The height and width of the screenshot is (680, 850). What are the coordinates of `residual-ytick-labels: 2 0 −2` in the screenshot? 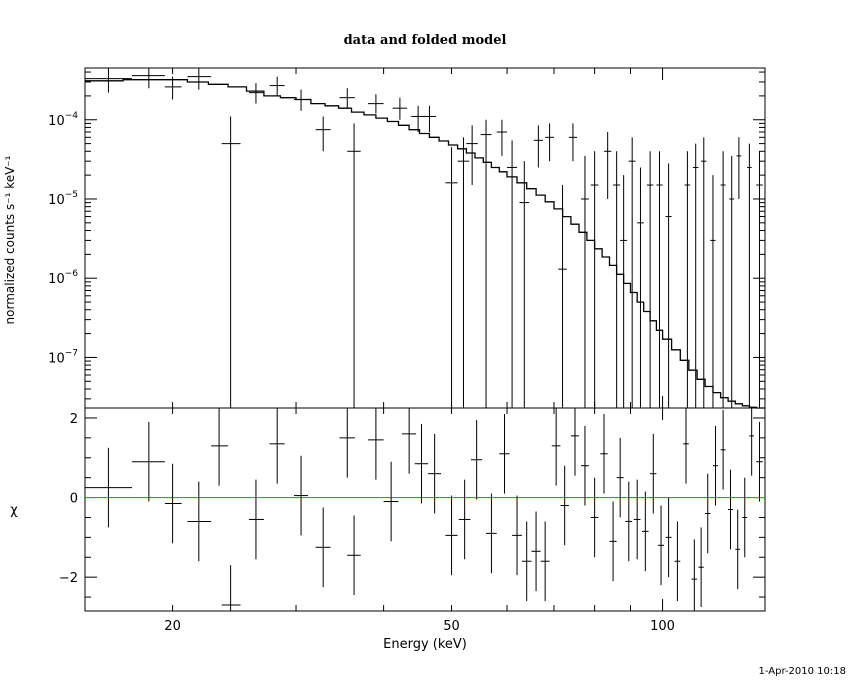 It's located at (68, 499).